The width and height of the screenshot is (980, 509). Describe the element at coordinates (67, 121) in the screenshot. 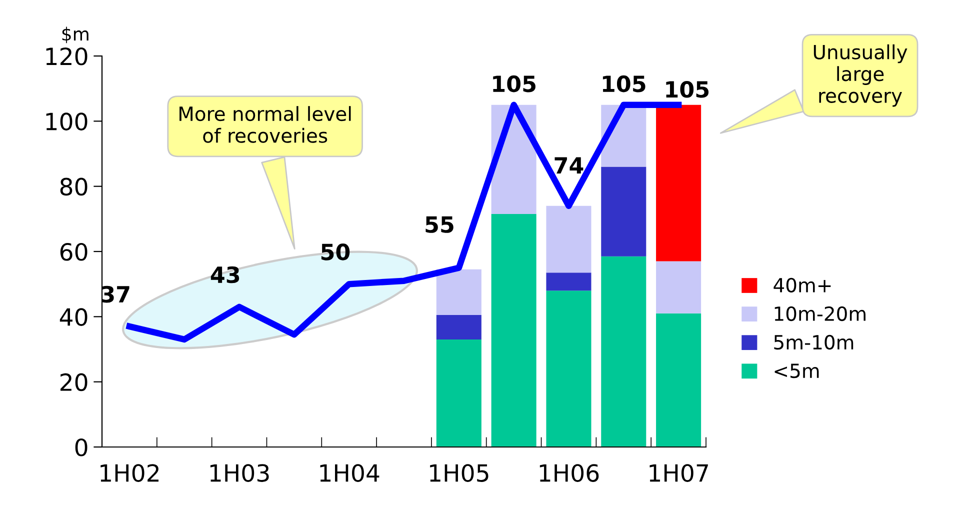

I see `y-tick-label: 100` at that location.